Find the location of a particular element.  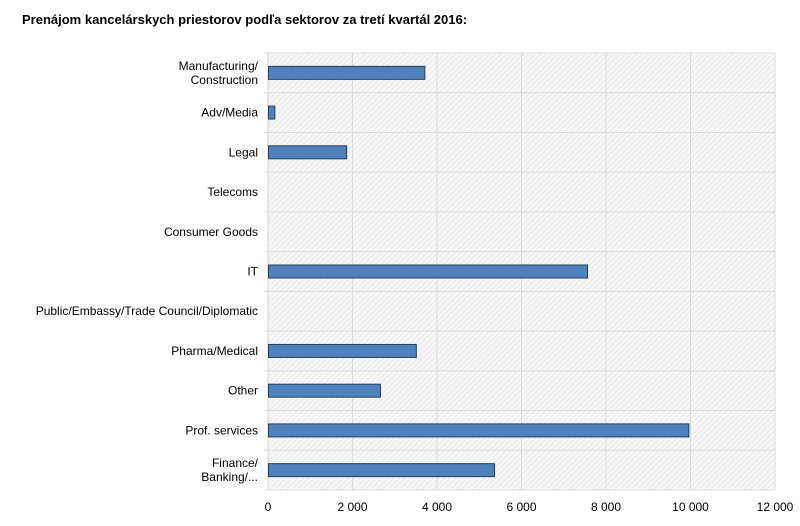

category-label: Adv/Media is located at coordinates (229, 113).